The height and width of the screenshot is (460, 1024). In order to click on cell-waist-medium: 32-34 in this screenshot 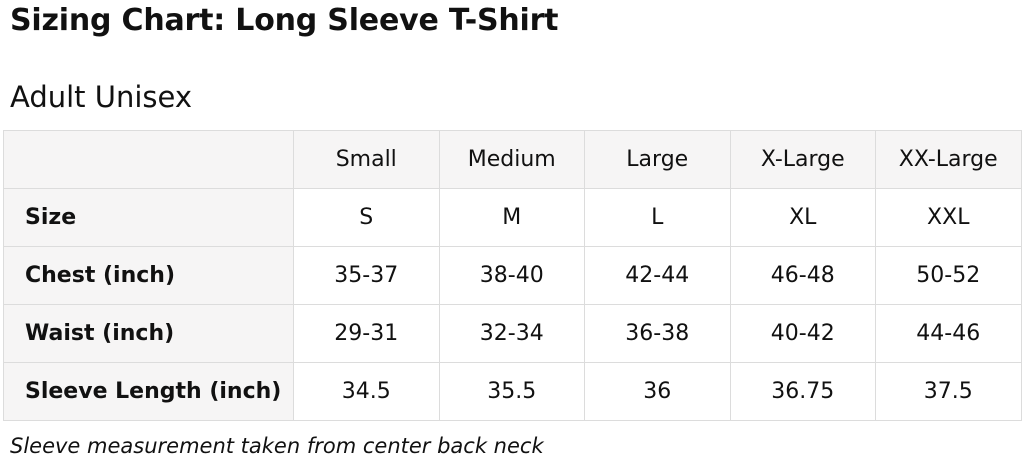, I will do `click(511, 333)`.